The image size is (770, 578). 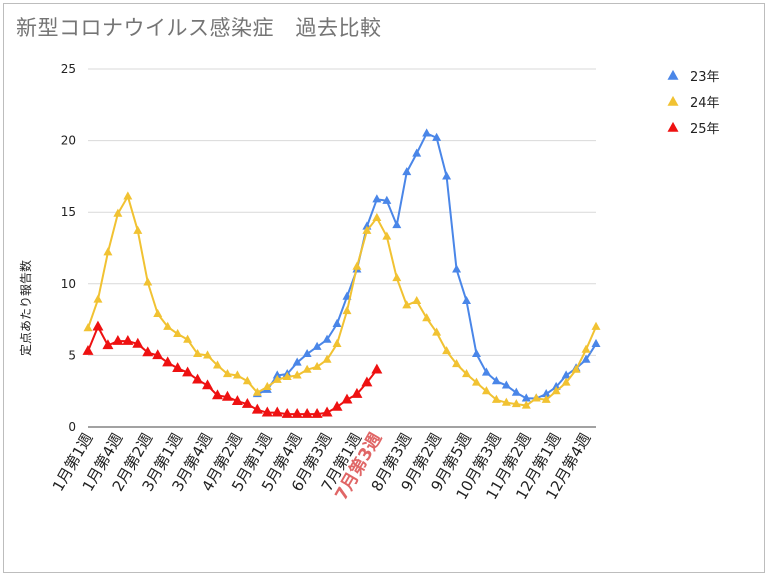 What do you see at coordinates (68, 284) in the screenshot?
I see `y-tick-label: 10` at bounding box center [68, 284].